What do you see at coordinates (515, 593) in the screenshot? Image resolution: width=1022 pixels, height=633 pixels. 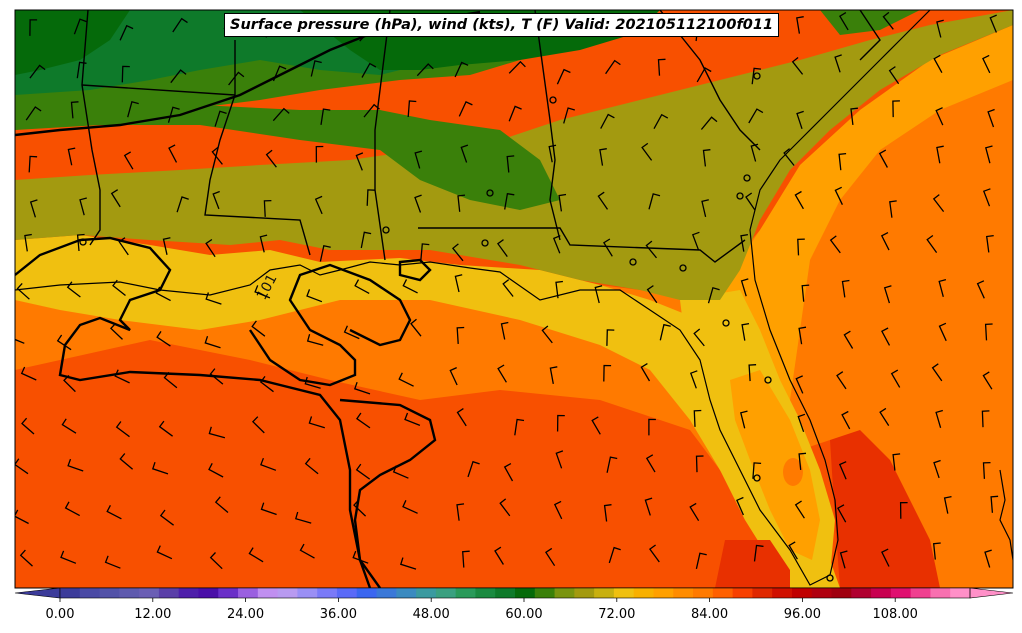 I see `colorbar-border` at bounding box center [515, 593].